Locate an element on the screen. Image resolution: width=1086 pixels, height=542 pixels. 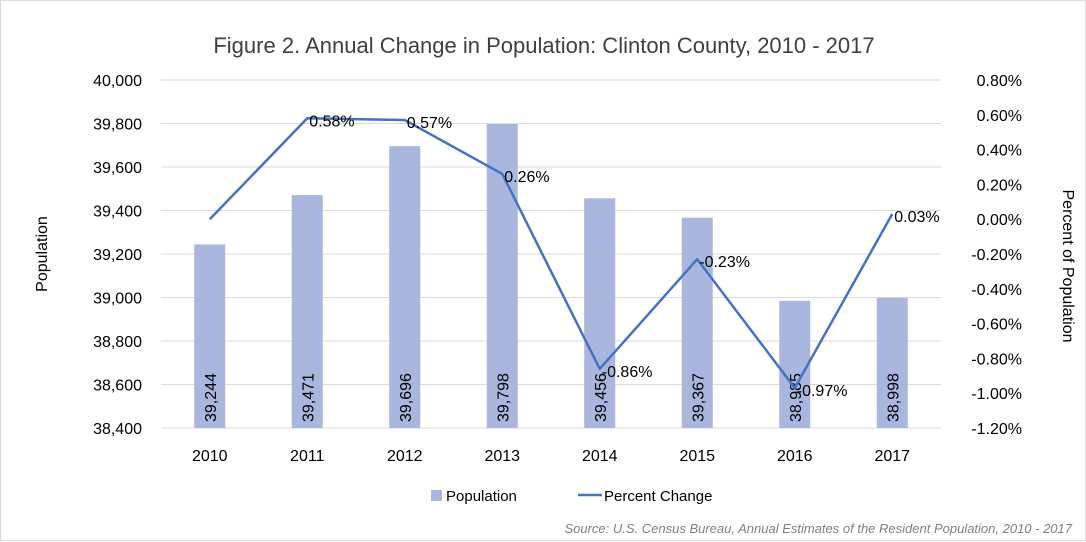
x-axis-tick-label: 2010 is located at coordinates (210, 456).